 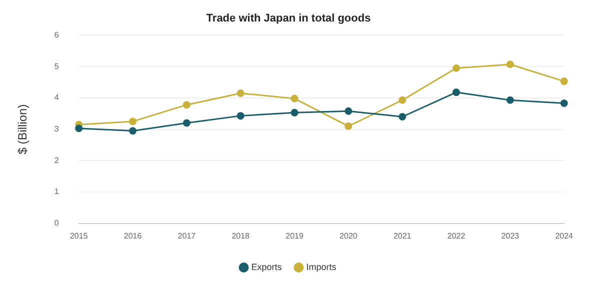 I want to click on x-tick-label: 2022, so click(x=456, y=235).